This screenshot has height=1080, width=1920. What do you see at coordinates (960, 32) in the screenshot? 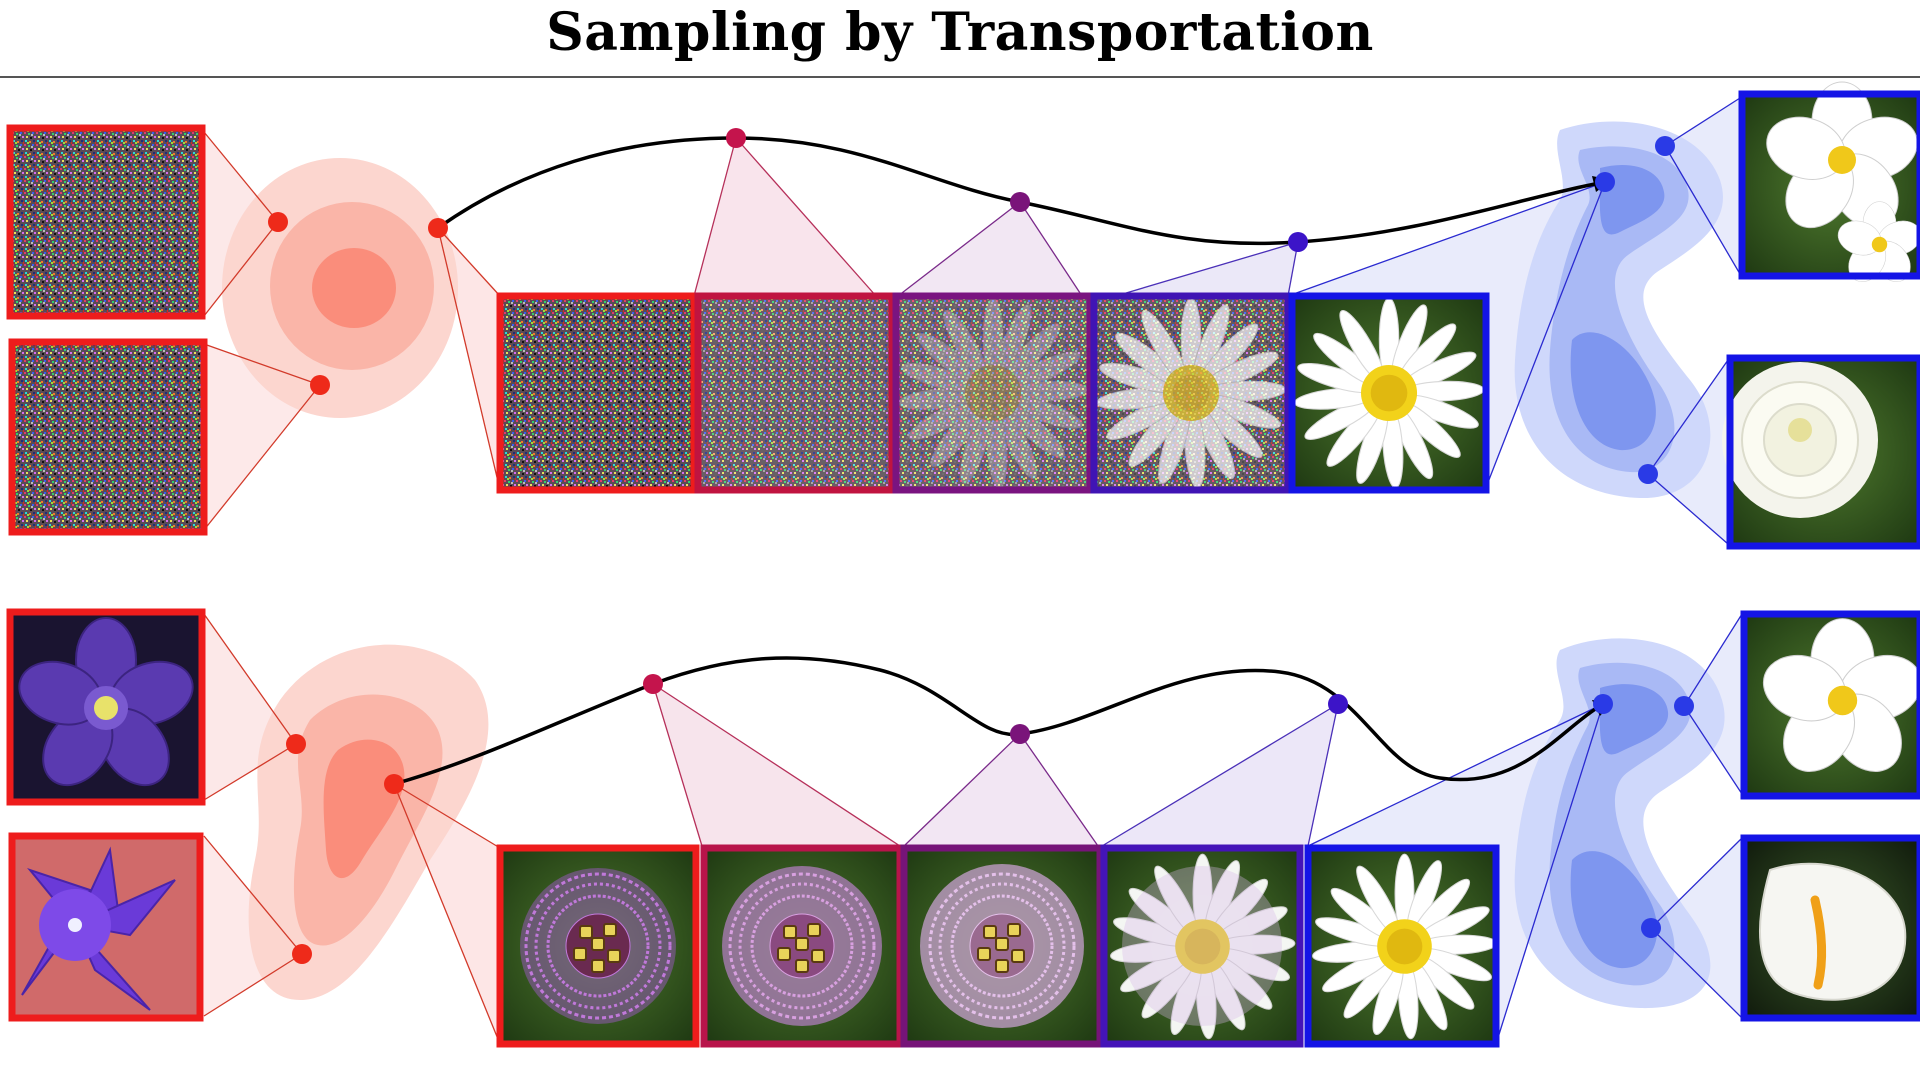
I see `figure-title: Sampling by Transportation` at bounding box center [960, 32].